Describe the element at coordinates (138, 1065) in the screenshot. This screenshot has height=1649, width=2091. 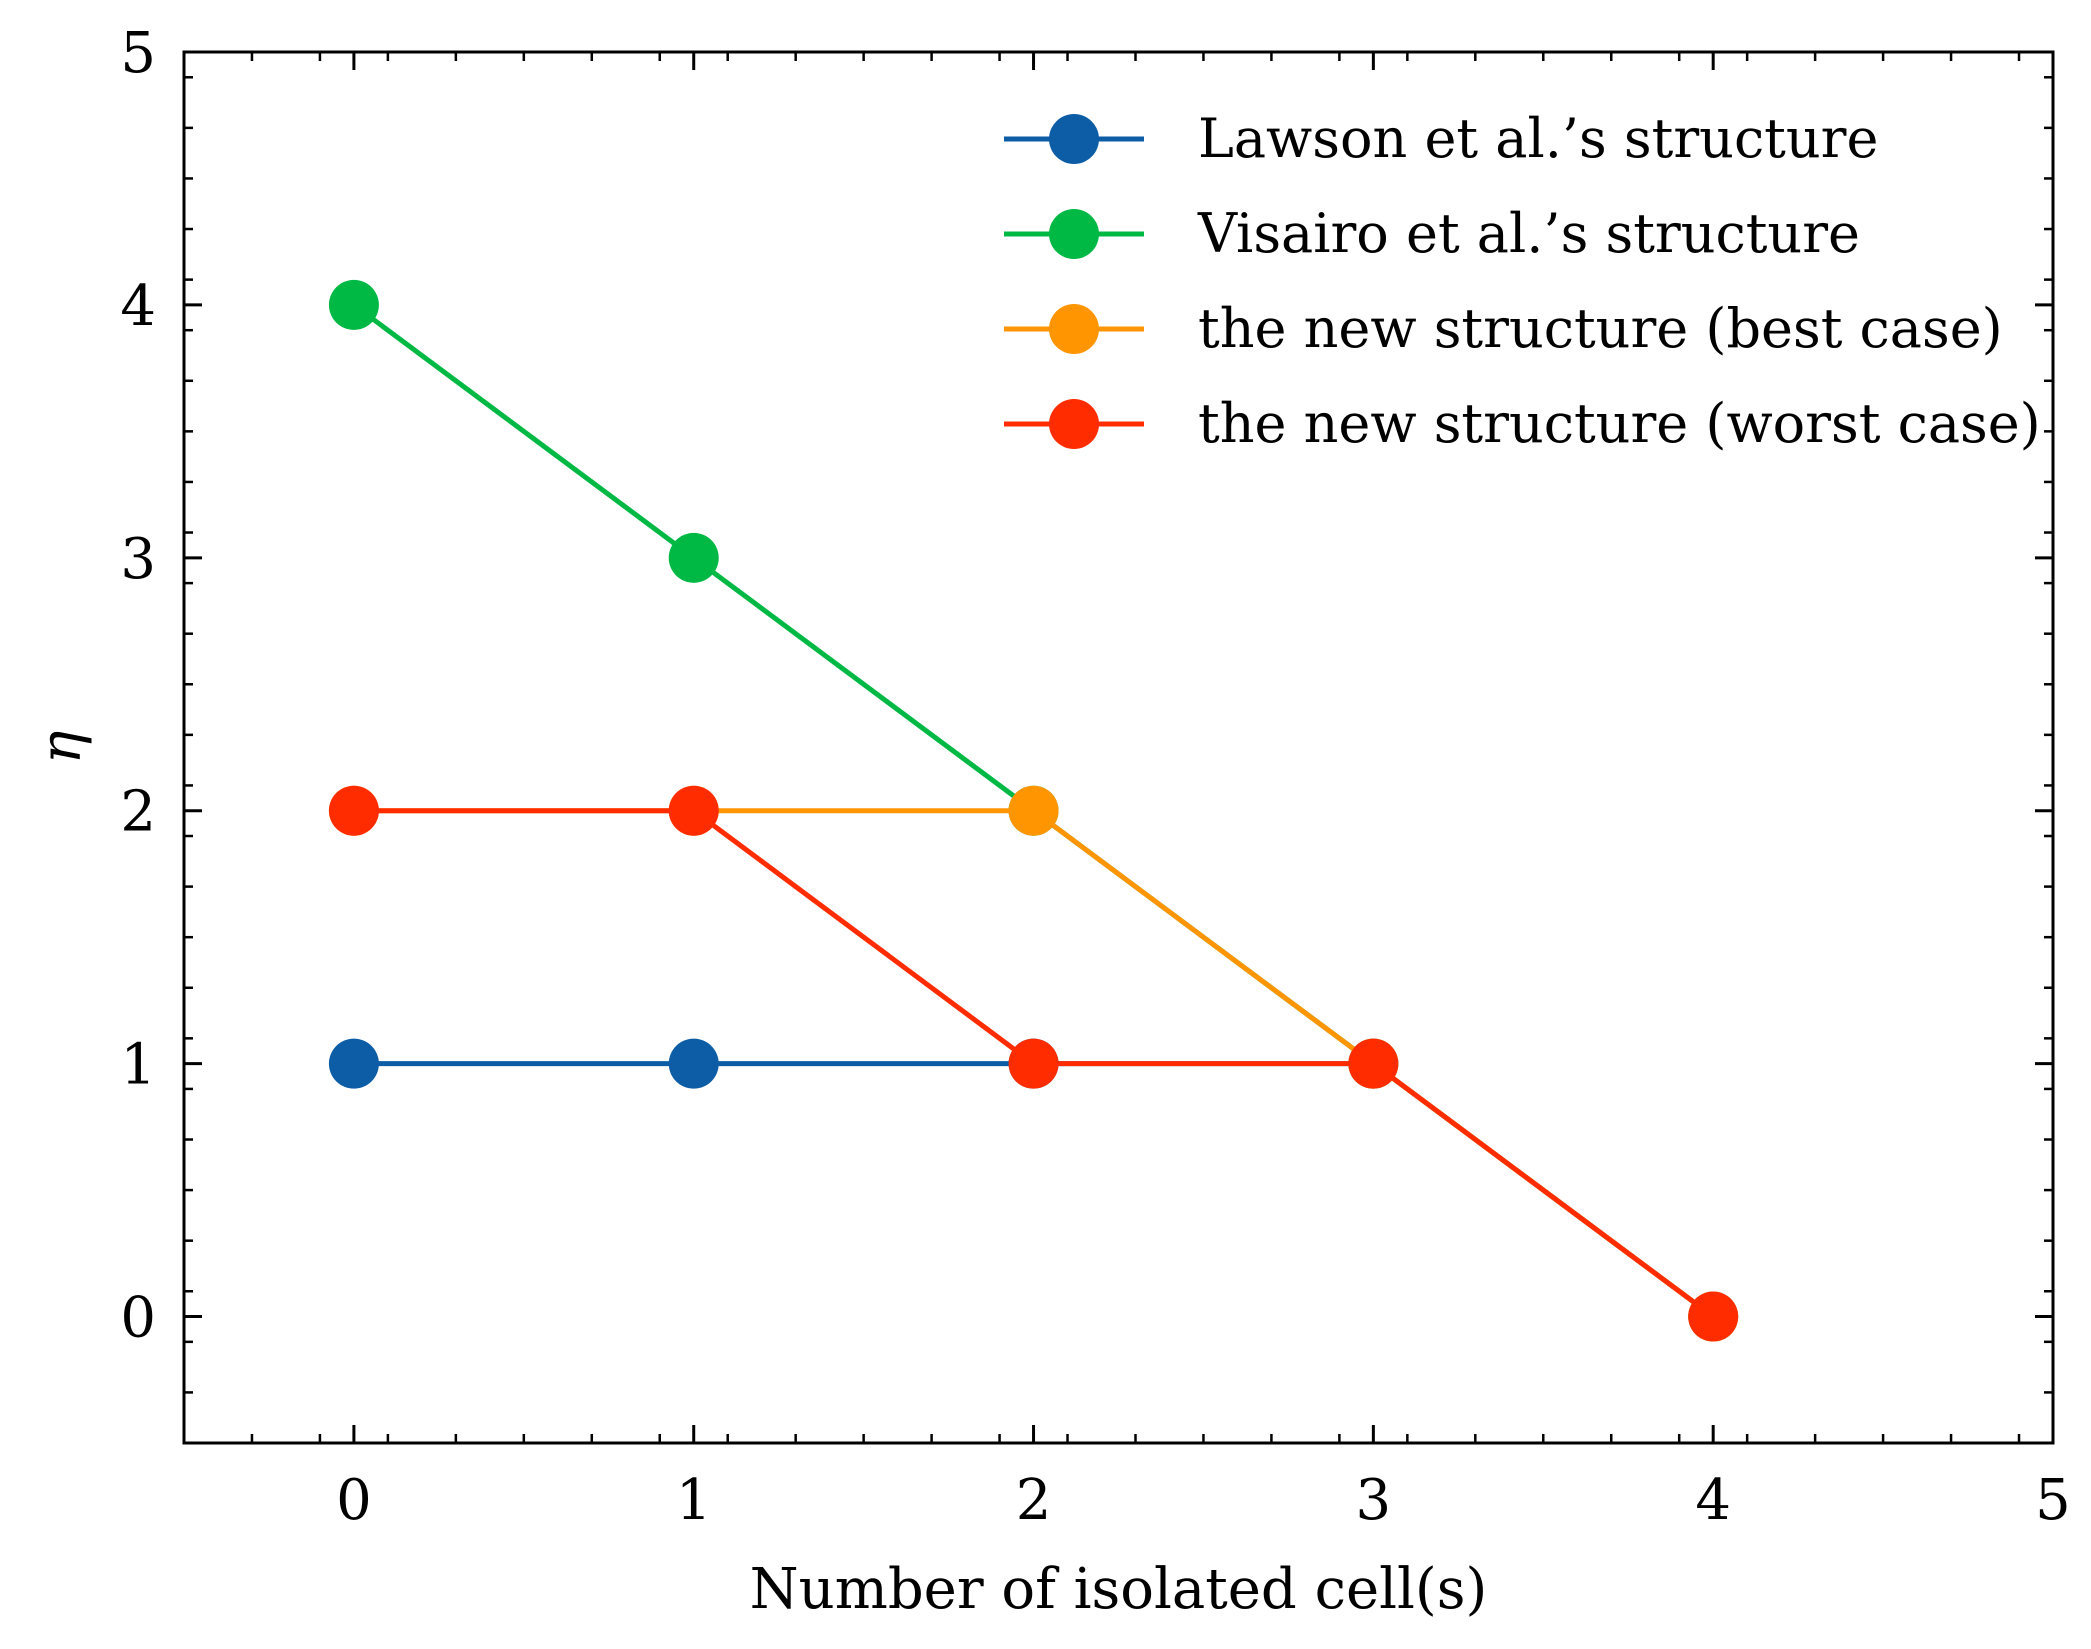
I see `y-tick-label: 1` at that location.